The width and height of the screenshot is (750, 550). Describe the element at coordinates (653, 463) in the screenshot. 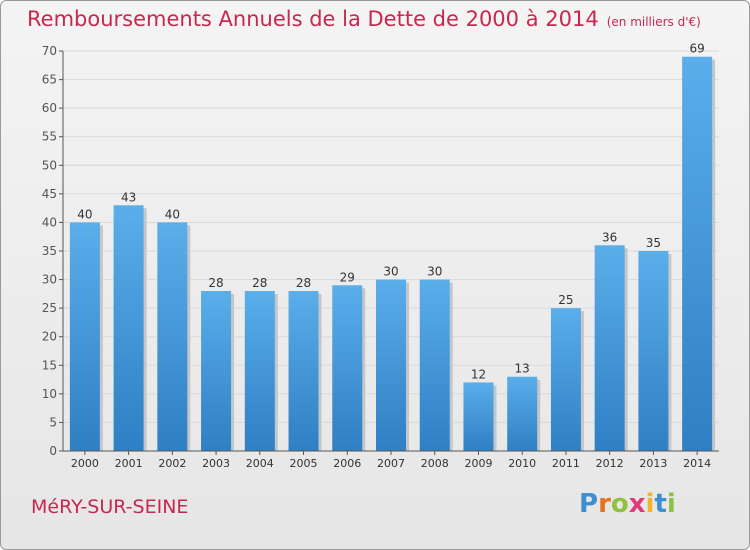

I see `x-tick-label: 2013` at that location.